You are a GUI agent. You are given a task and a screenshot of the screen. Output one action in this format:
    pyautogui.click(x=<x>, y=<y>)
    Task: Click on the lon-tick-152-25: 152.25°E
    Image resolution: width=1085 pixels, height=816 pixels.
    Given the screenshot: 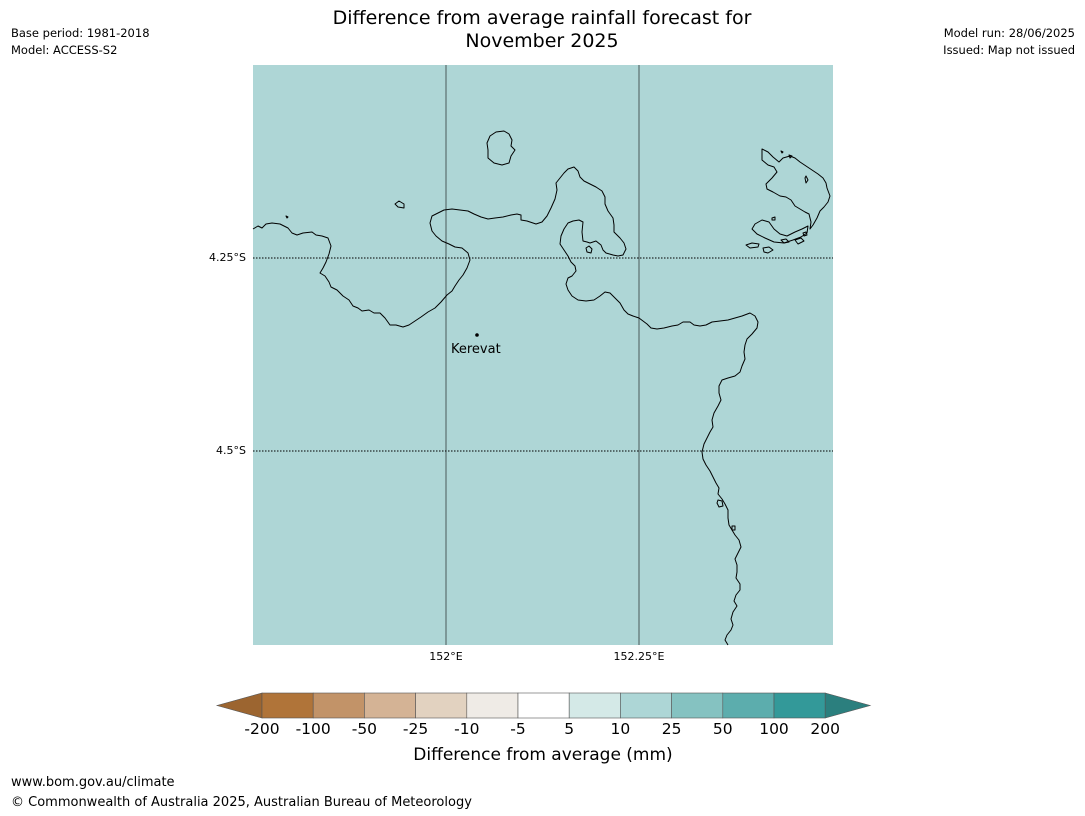 What is the action you would take?
    pyautogui.click(x=639, y=656)
    